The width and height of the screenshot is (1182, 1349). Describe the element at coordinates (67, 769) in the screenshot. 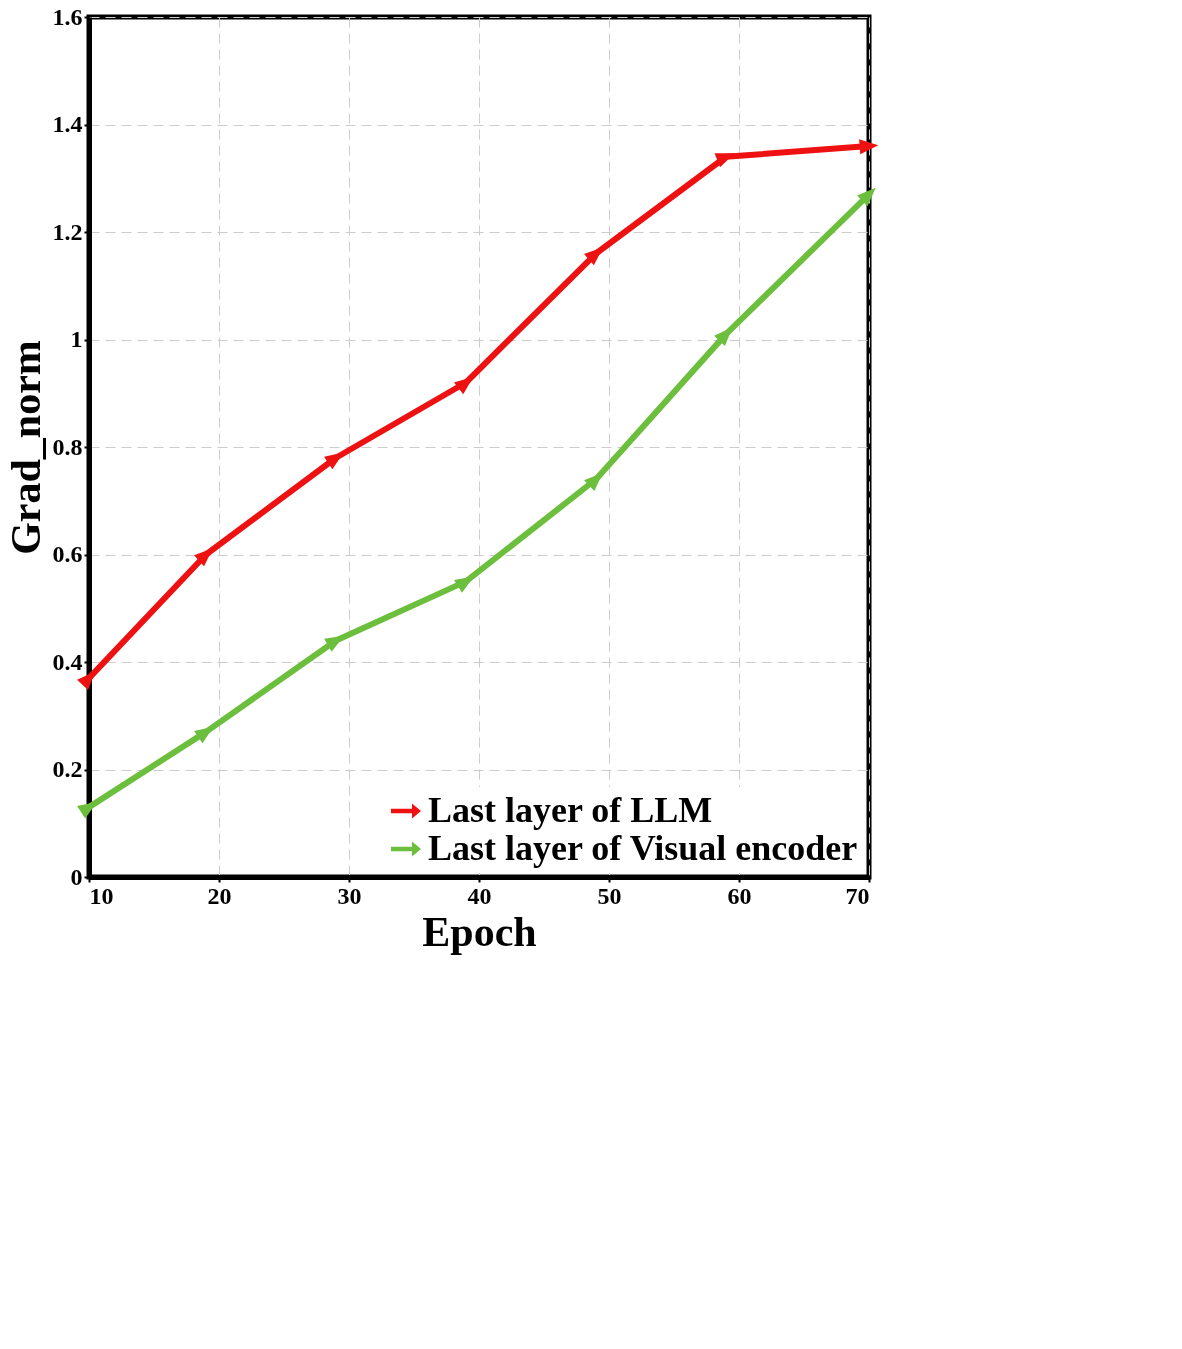

I see `y-tick-label: 0.2` at that location.